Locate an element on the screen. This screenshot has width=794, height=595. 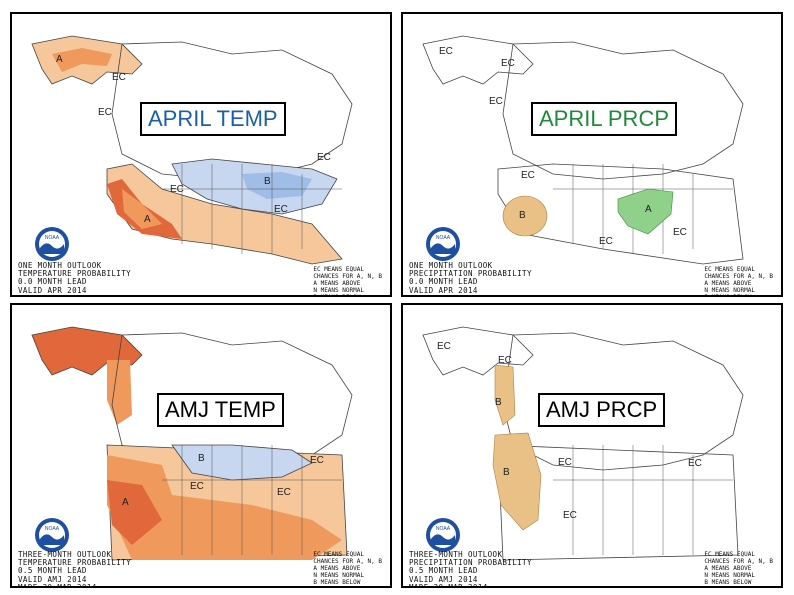
panel-title: AMJ TEMP is located at coordinates (220, 410).